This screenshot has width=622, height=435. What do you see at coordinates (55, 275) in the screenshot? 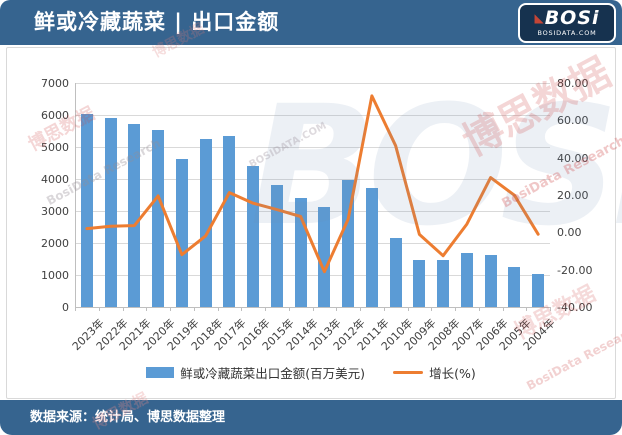
I see `left-axis-tick-label: 1000` at bounding box center [55, 275].